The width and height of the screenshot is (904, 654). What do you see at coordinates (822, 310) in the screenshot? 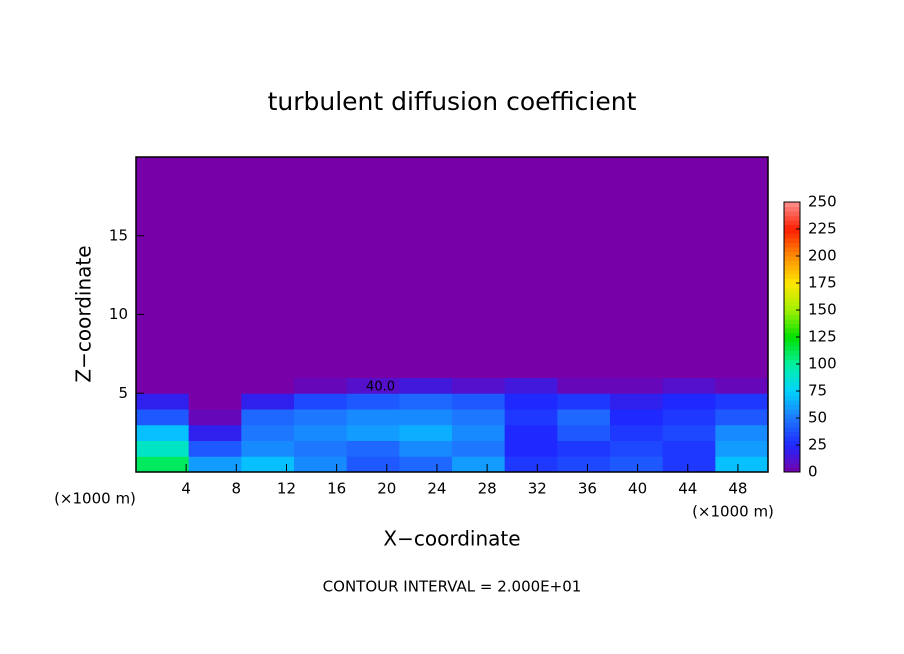
I see `colorbar-tick-label: 150` at bounding box center [822, 310].